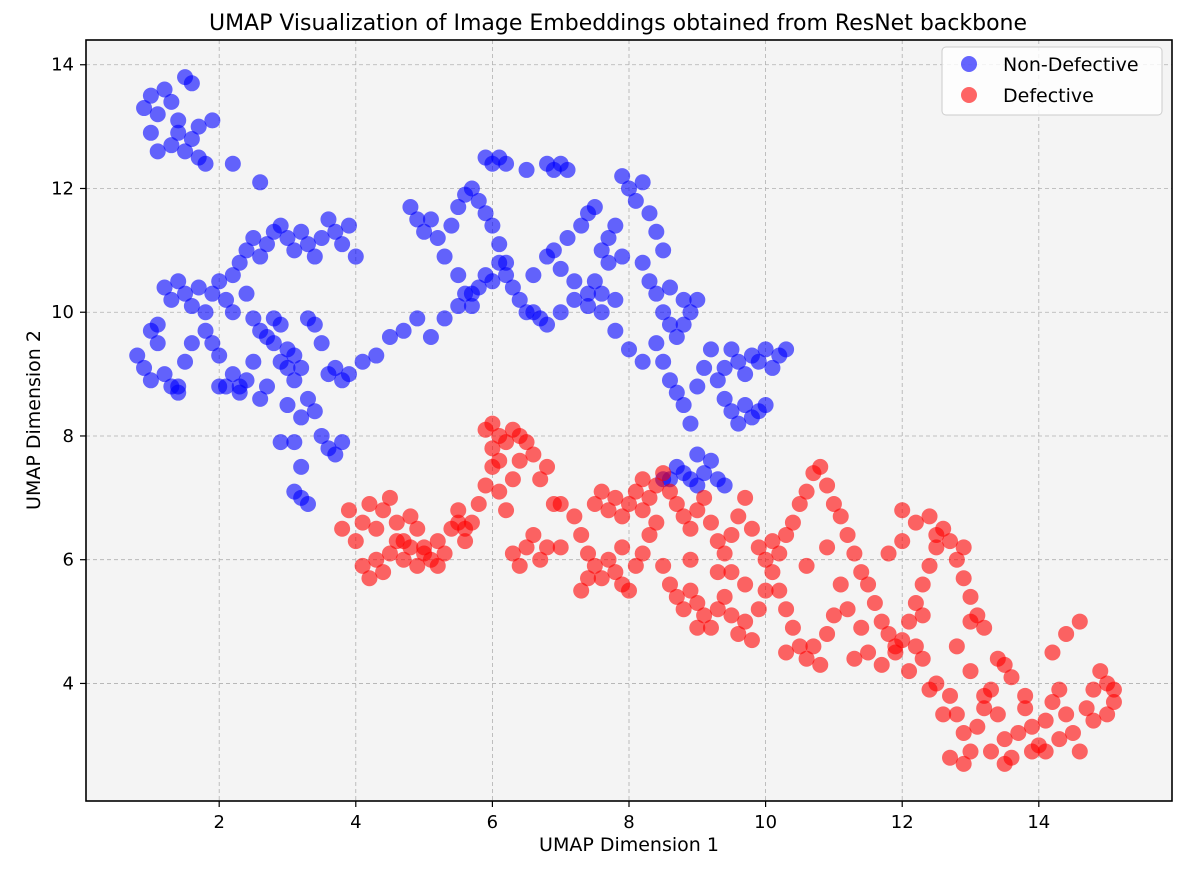 The height and width of the screenshot is (881, 1196). I want to click on legend-marker-defective, so click(969, 95).